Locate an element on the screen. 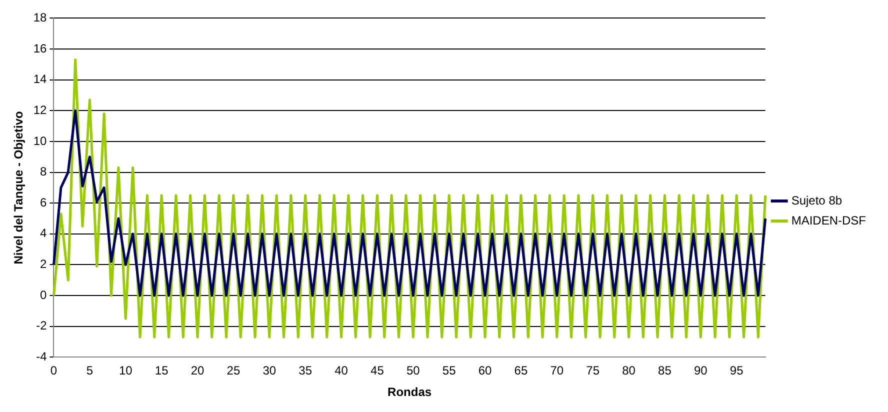 Image resolution: width=888 pixels, height=412 pixels. x-tick-label: 40 is located at coordinates (341, 371).